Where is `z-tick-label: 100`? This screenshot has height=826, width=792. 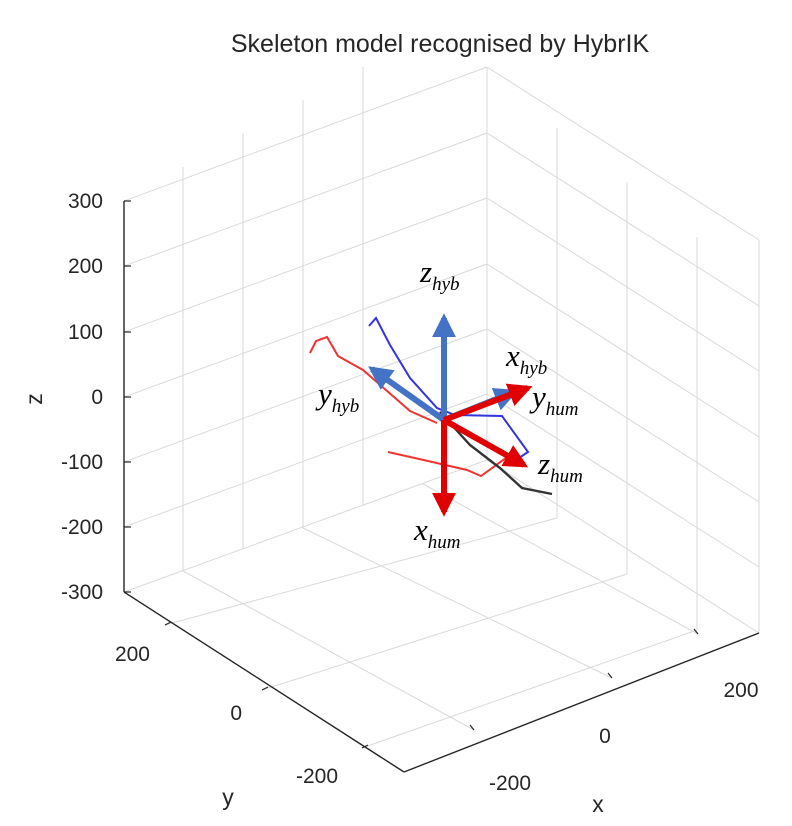
z-tick-label: 100 is located at coordinates (85, 332).